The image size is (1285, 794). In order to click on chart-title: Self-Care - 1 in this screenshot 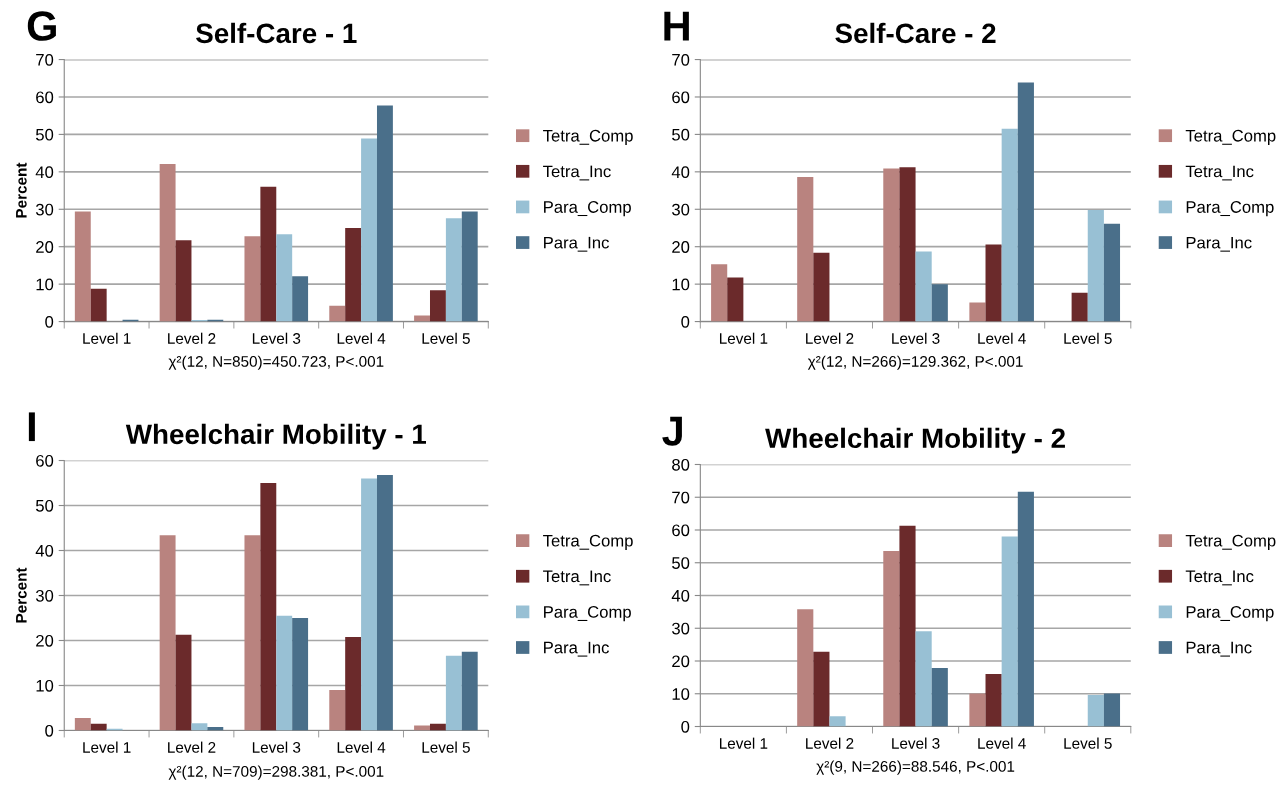, I will do `click(276, 33)`.